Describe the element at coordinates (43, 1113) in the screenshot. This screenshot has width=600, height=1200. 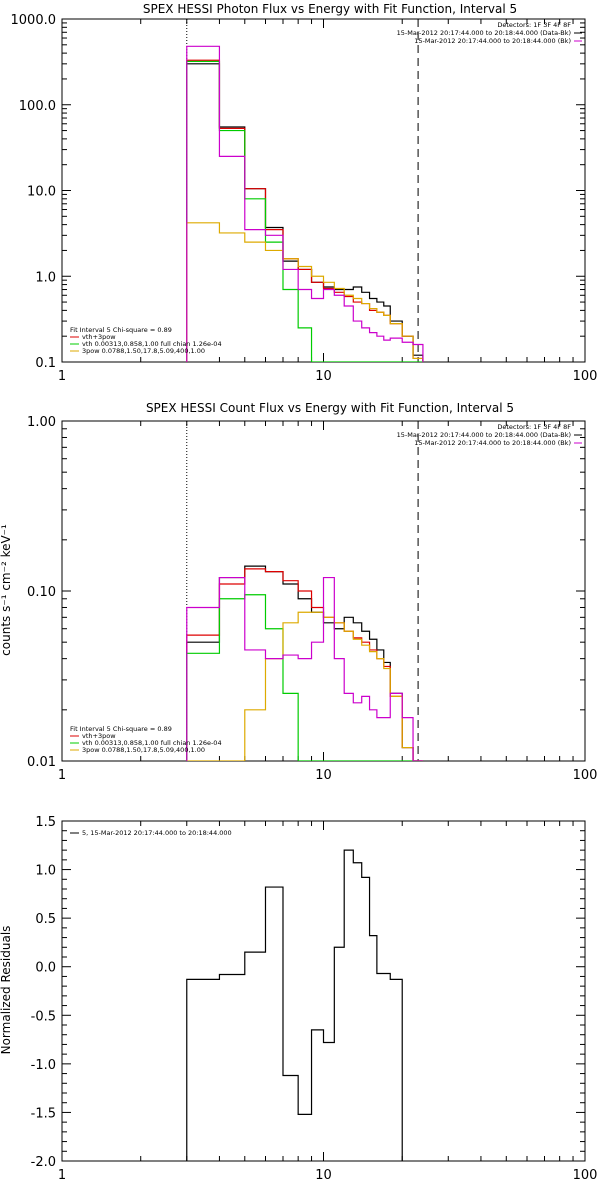
I see `y-tick-label: -1.5` at that location.